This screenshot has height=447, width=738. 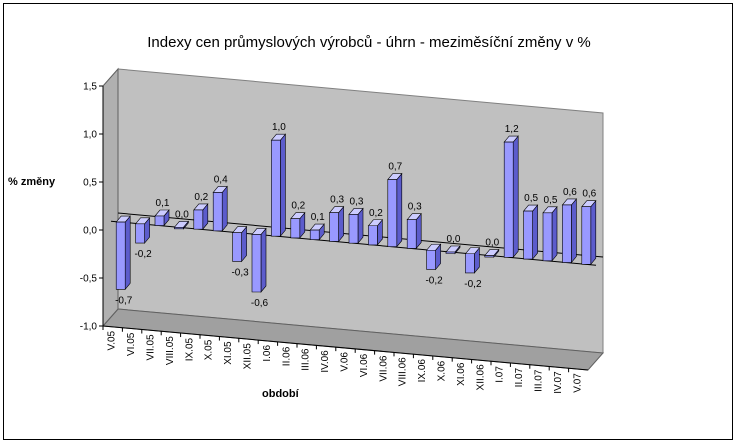 I want to click on x-tick-label: II.06, so click(x=286, y=356).